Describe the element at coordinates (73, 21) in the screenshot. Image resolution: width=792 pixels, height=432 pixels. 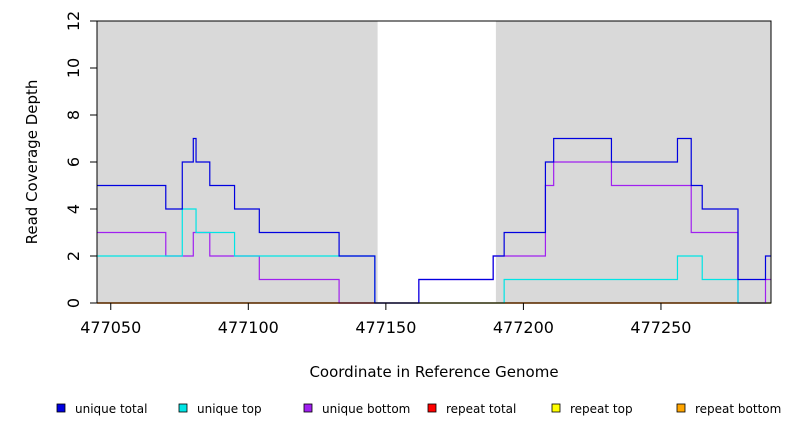
I see `y-tick-label: 12` at that location.